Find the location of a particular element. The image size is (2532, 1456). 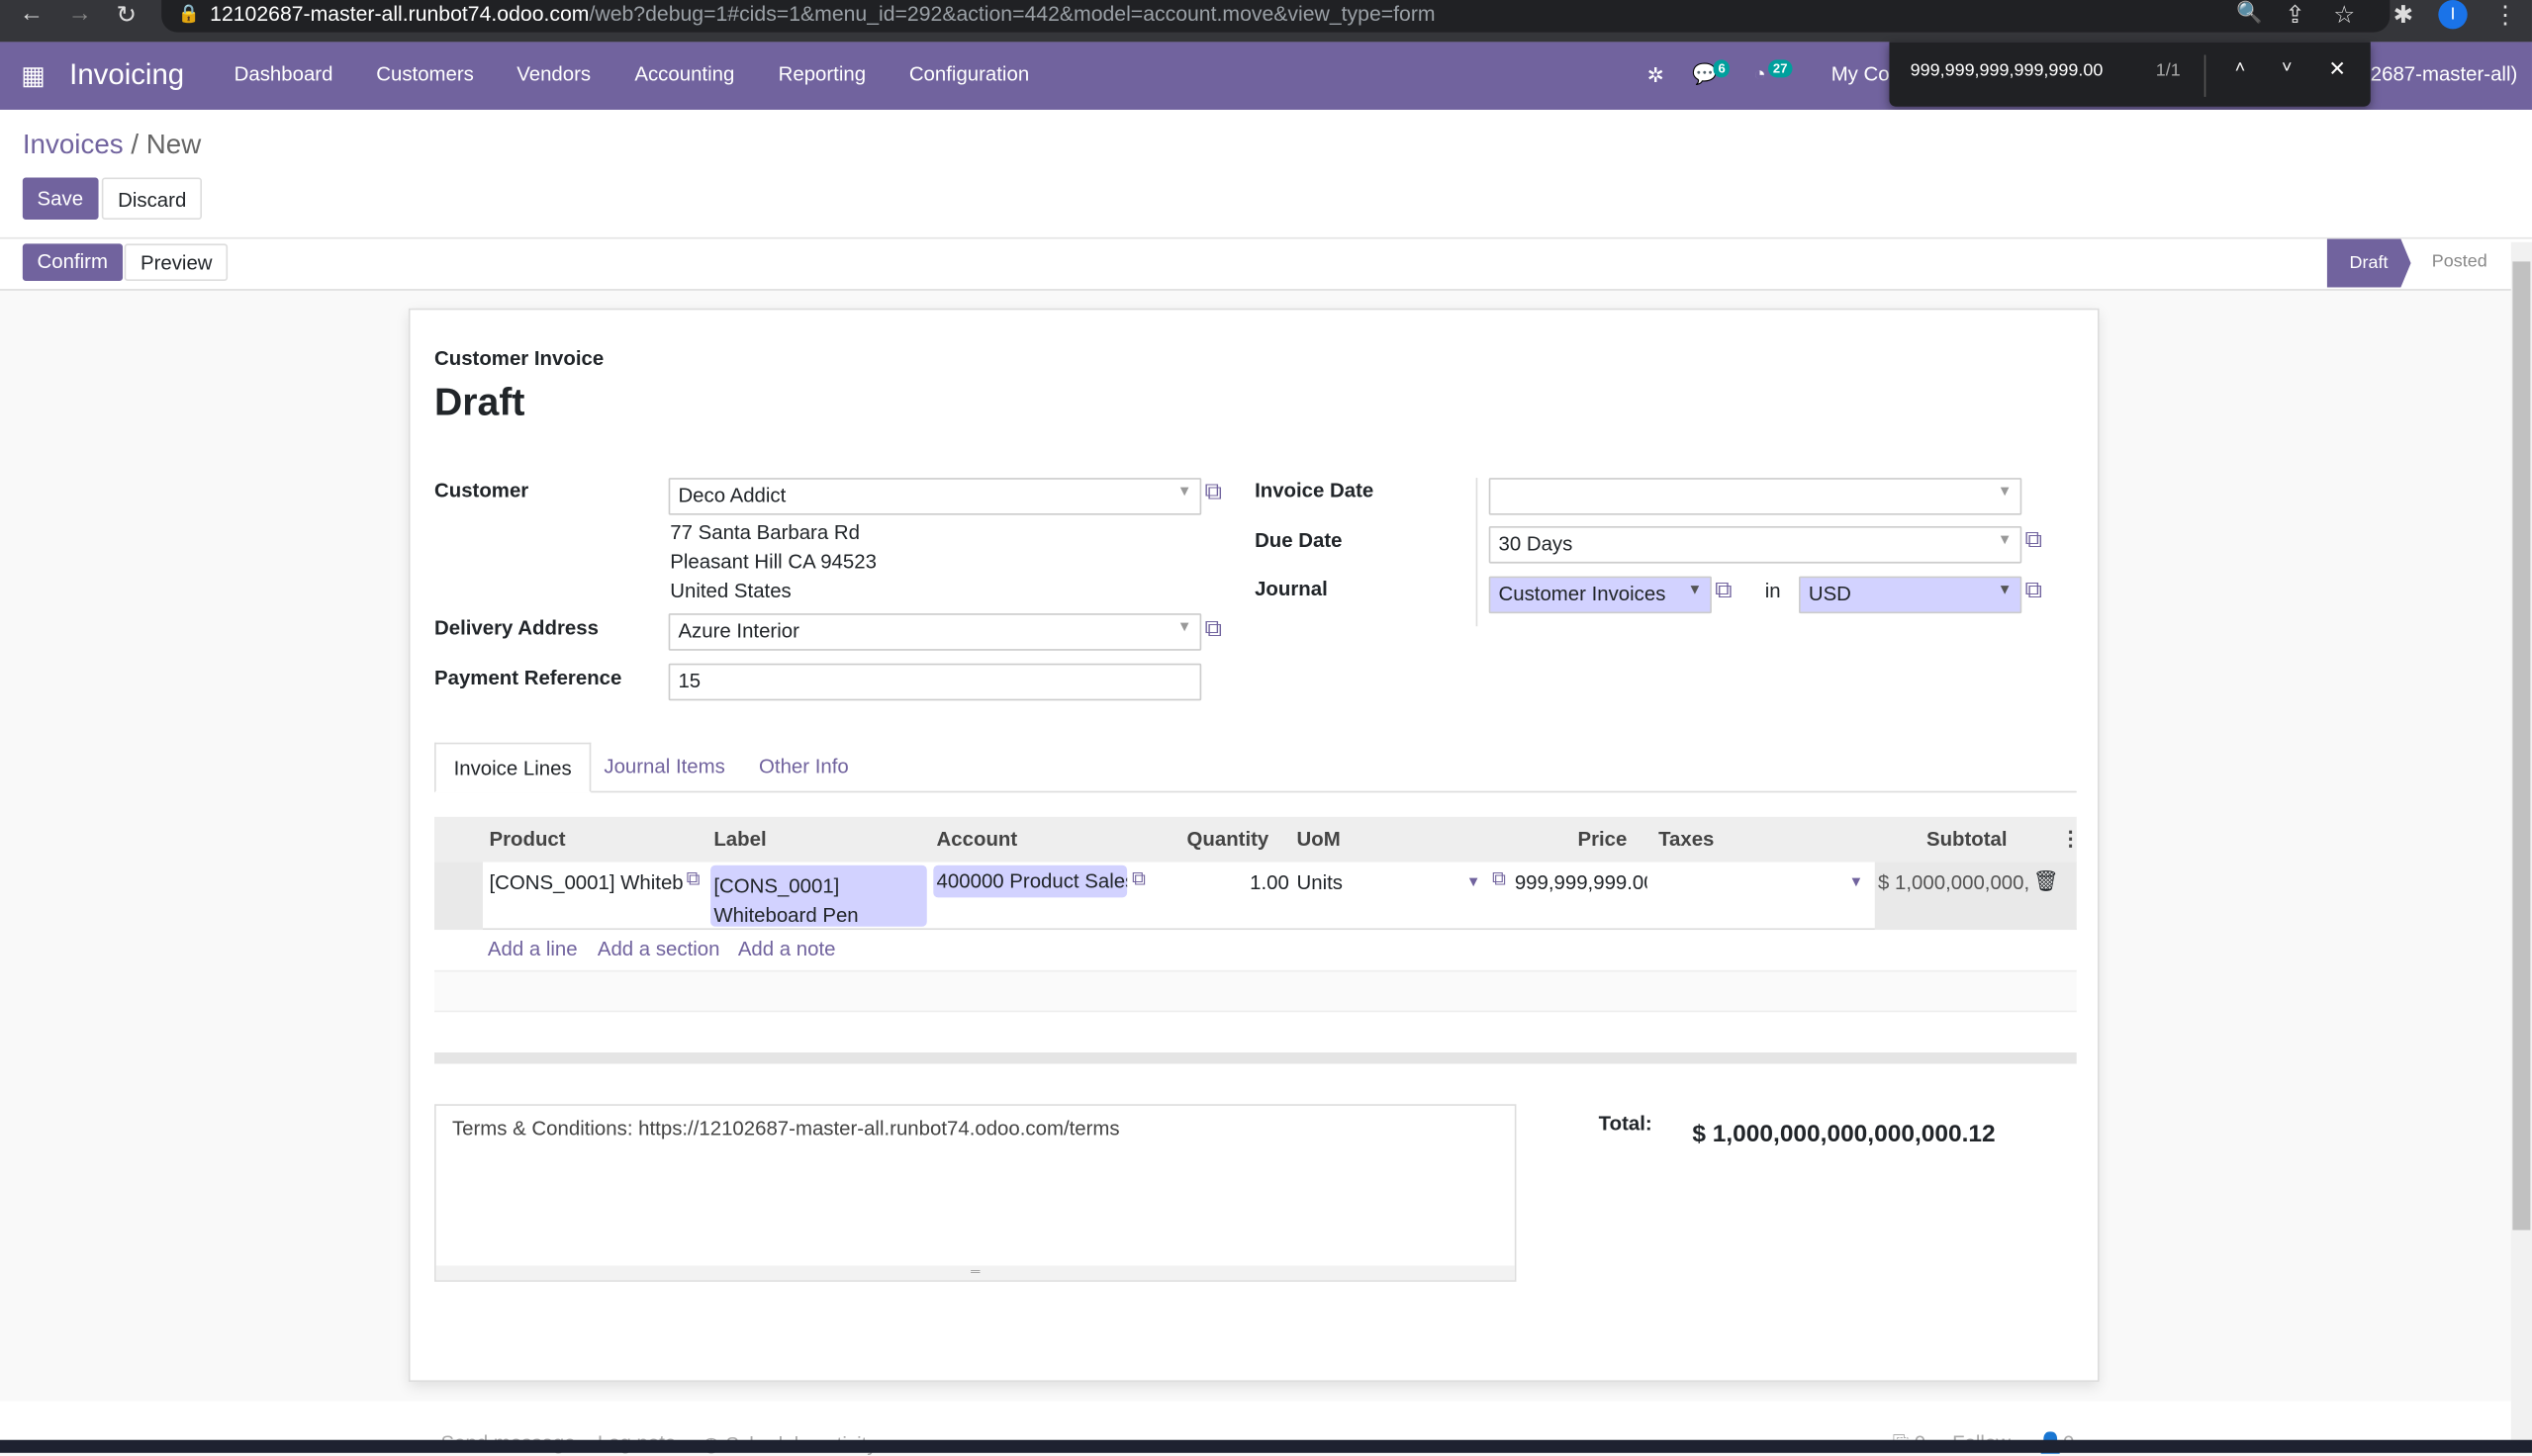

address-line: Pleasant Hill CA 94523 is located at coordinates (773, 562).